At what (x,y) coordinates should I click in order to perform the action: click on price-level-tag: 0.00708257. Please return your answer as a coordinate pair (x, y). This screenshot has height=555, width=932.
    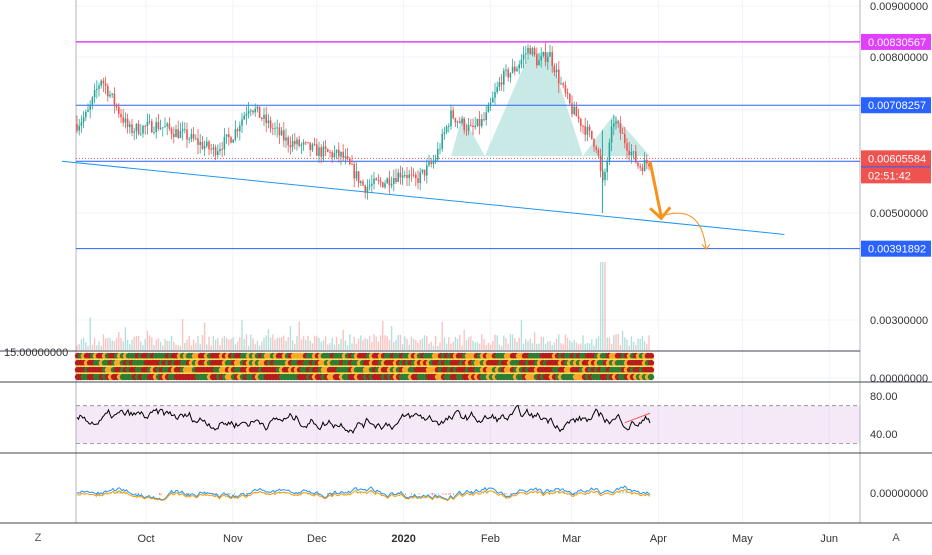
    Looking at the image, I should click on (896, 105).